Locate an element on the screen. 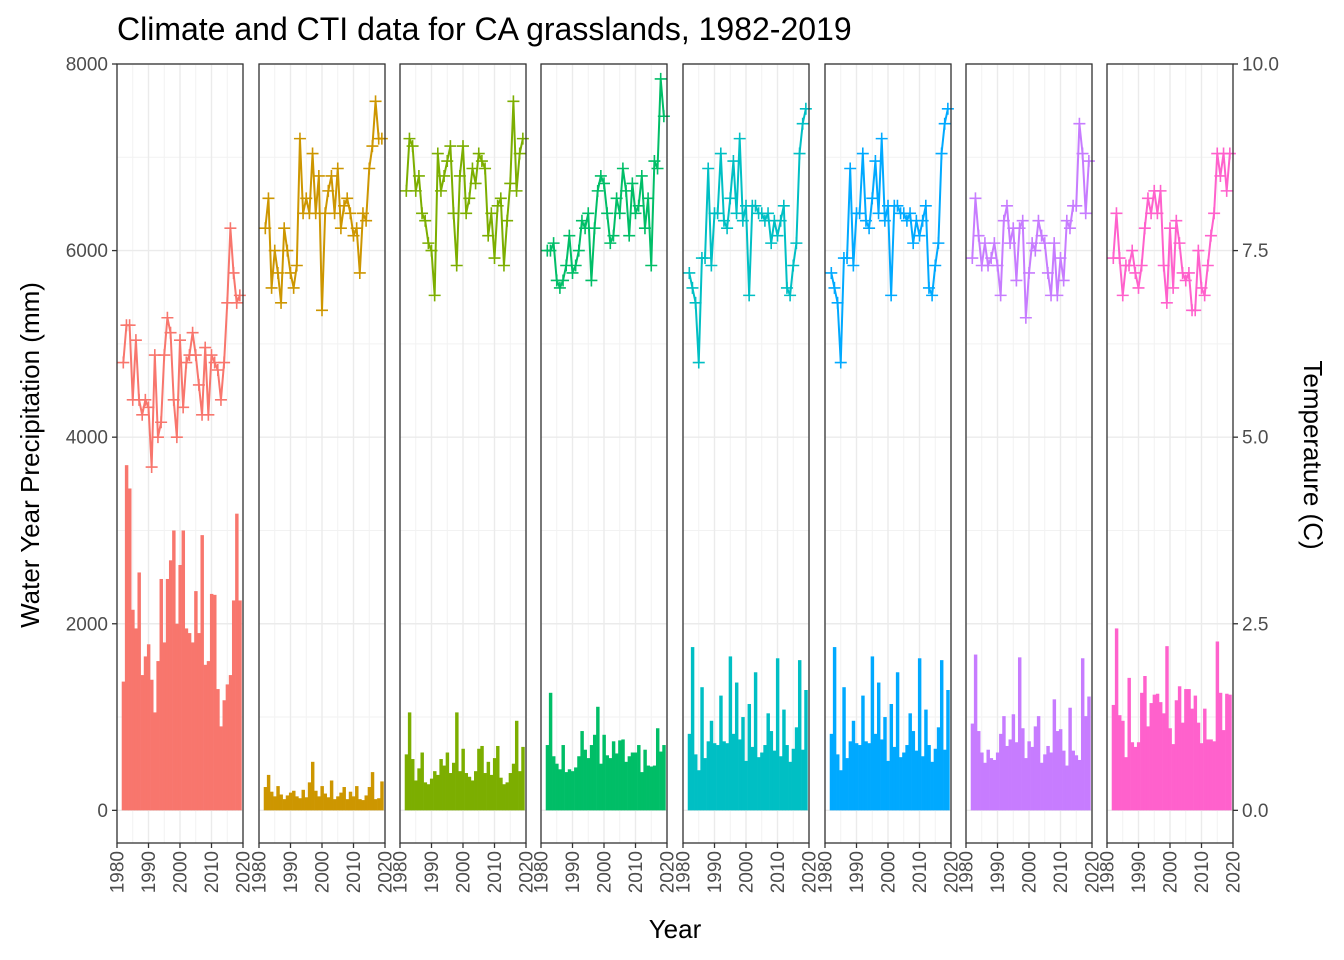  y-right-tick-label: 0.0 is located at coordinates (1255, 811).